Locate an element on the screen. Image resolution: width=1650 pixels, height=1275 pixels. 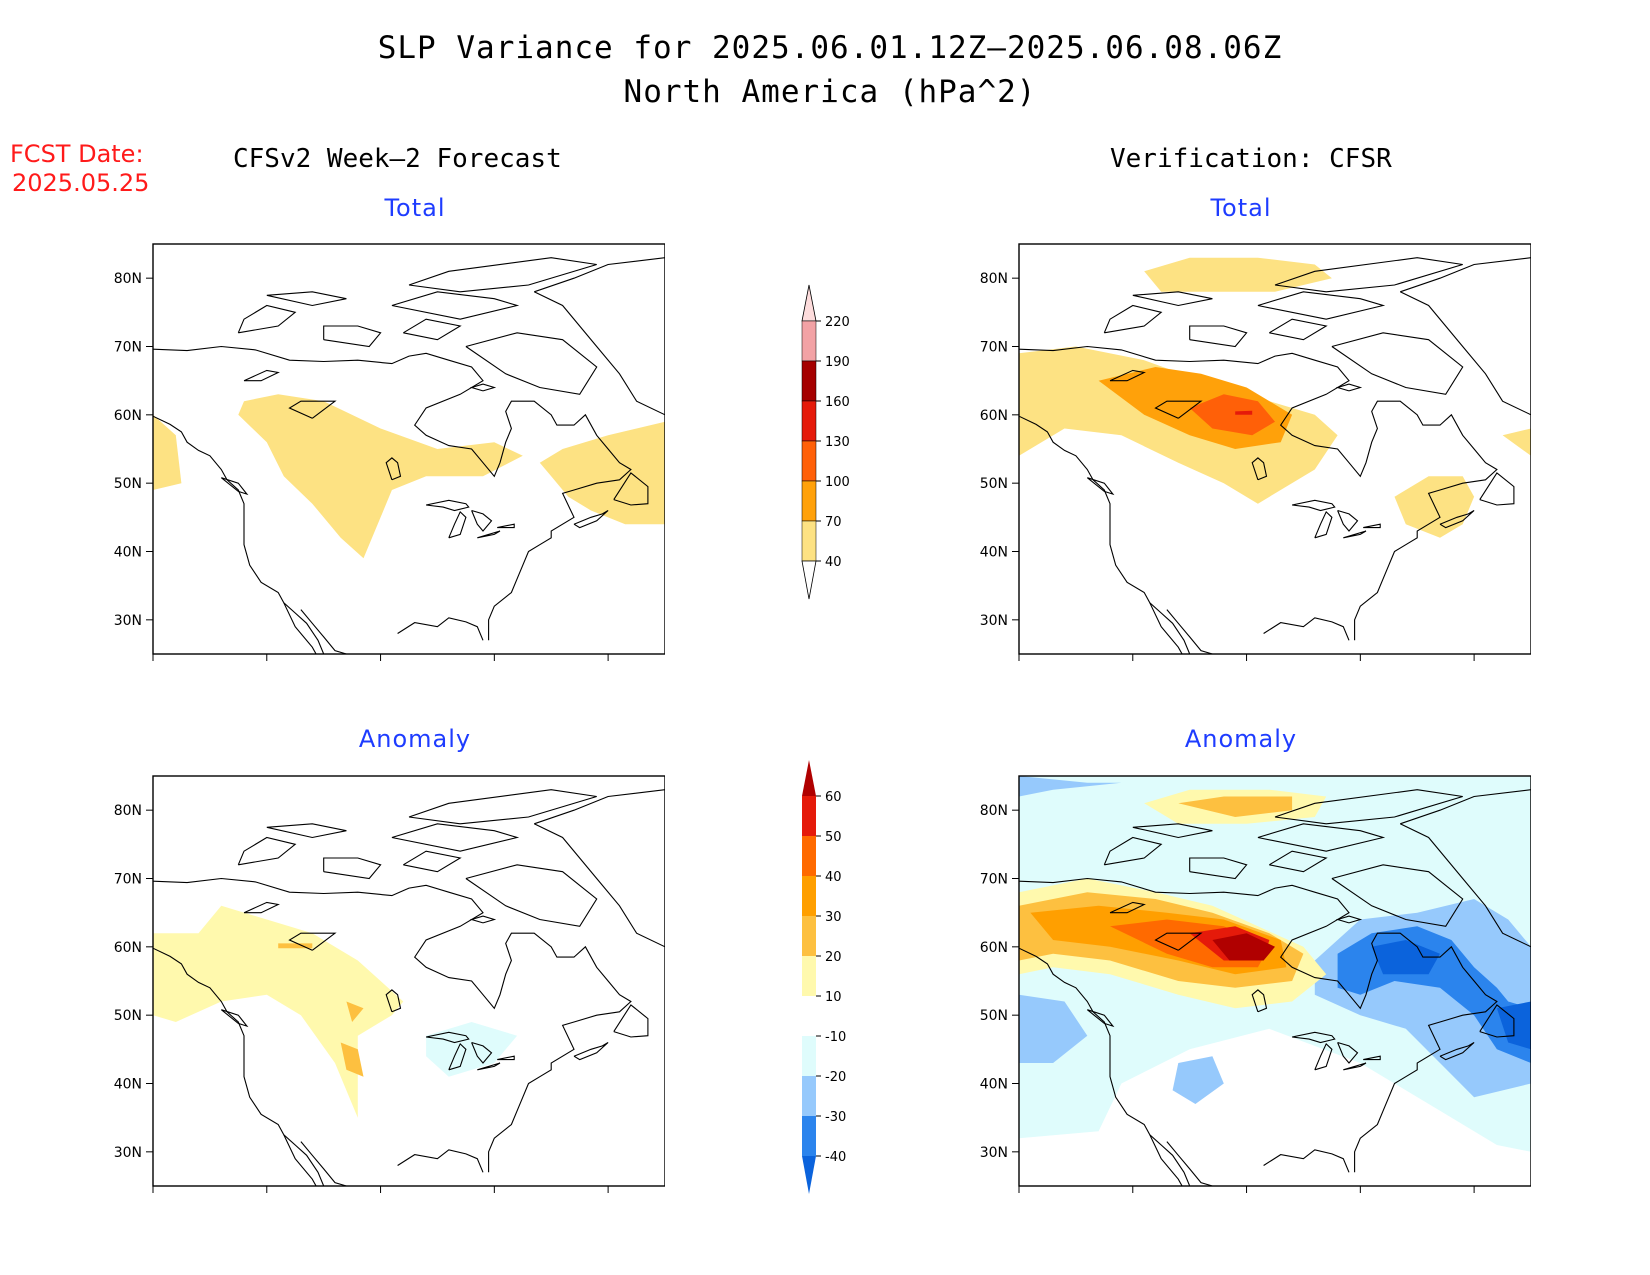
colorbar-label: 190 is located at coordinates (837, 362).